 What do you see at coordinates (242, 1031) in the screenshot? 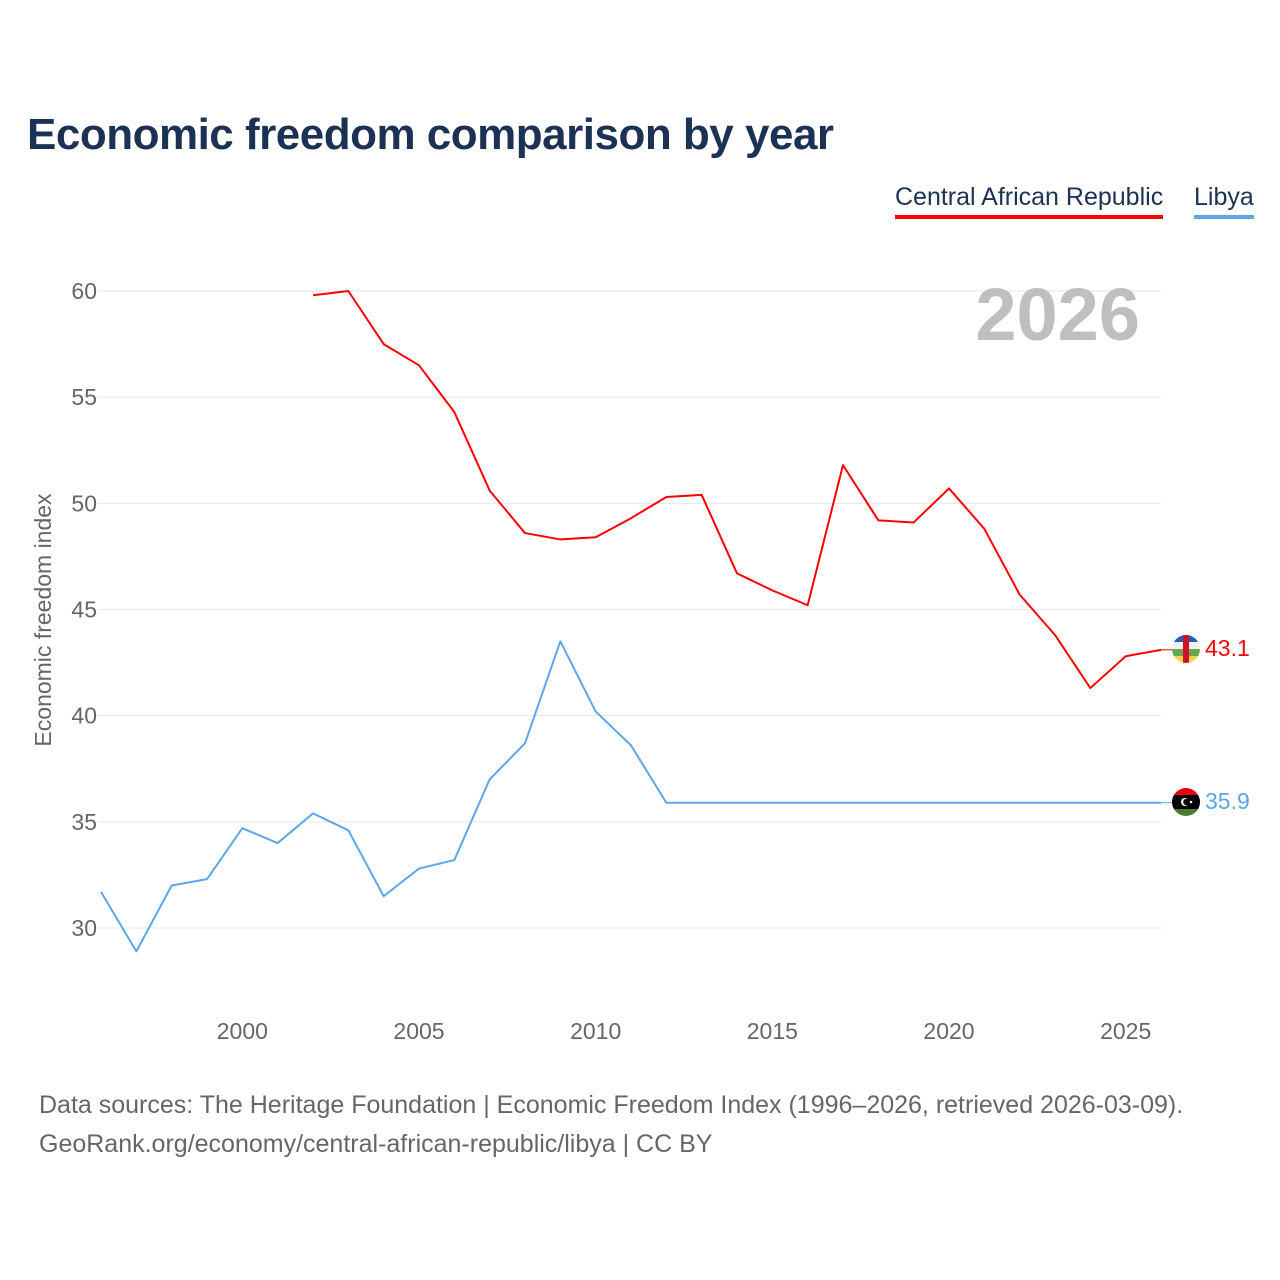
I see `x-tick-label: 2000` at bounding box center [242, 1031].